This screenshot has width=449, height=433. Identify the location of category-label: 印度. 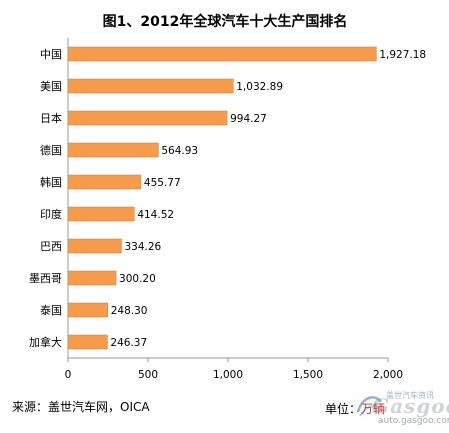
(51, 214).